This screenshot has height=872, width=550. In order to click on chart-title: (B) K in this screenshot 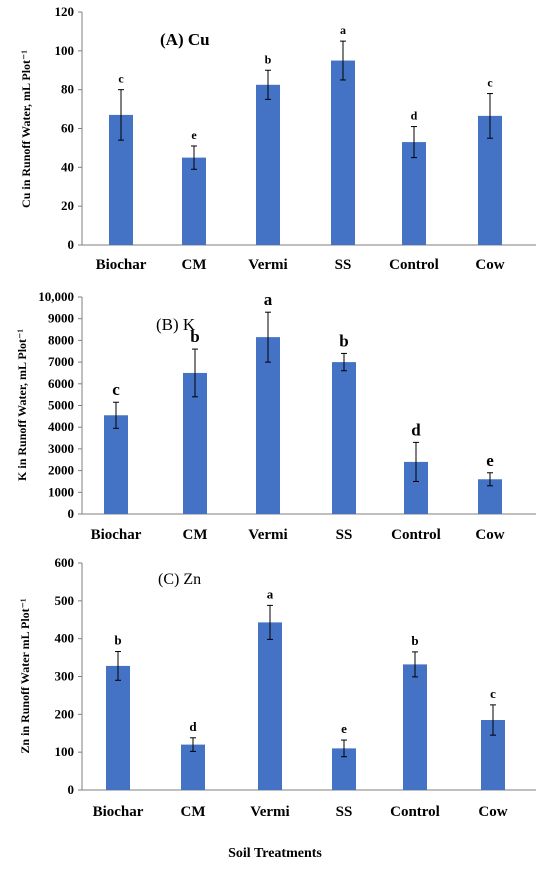, I will do `click(176, 324)`.